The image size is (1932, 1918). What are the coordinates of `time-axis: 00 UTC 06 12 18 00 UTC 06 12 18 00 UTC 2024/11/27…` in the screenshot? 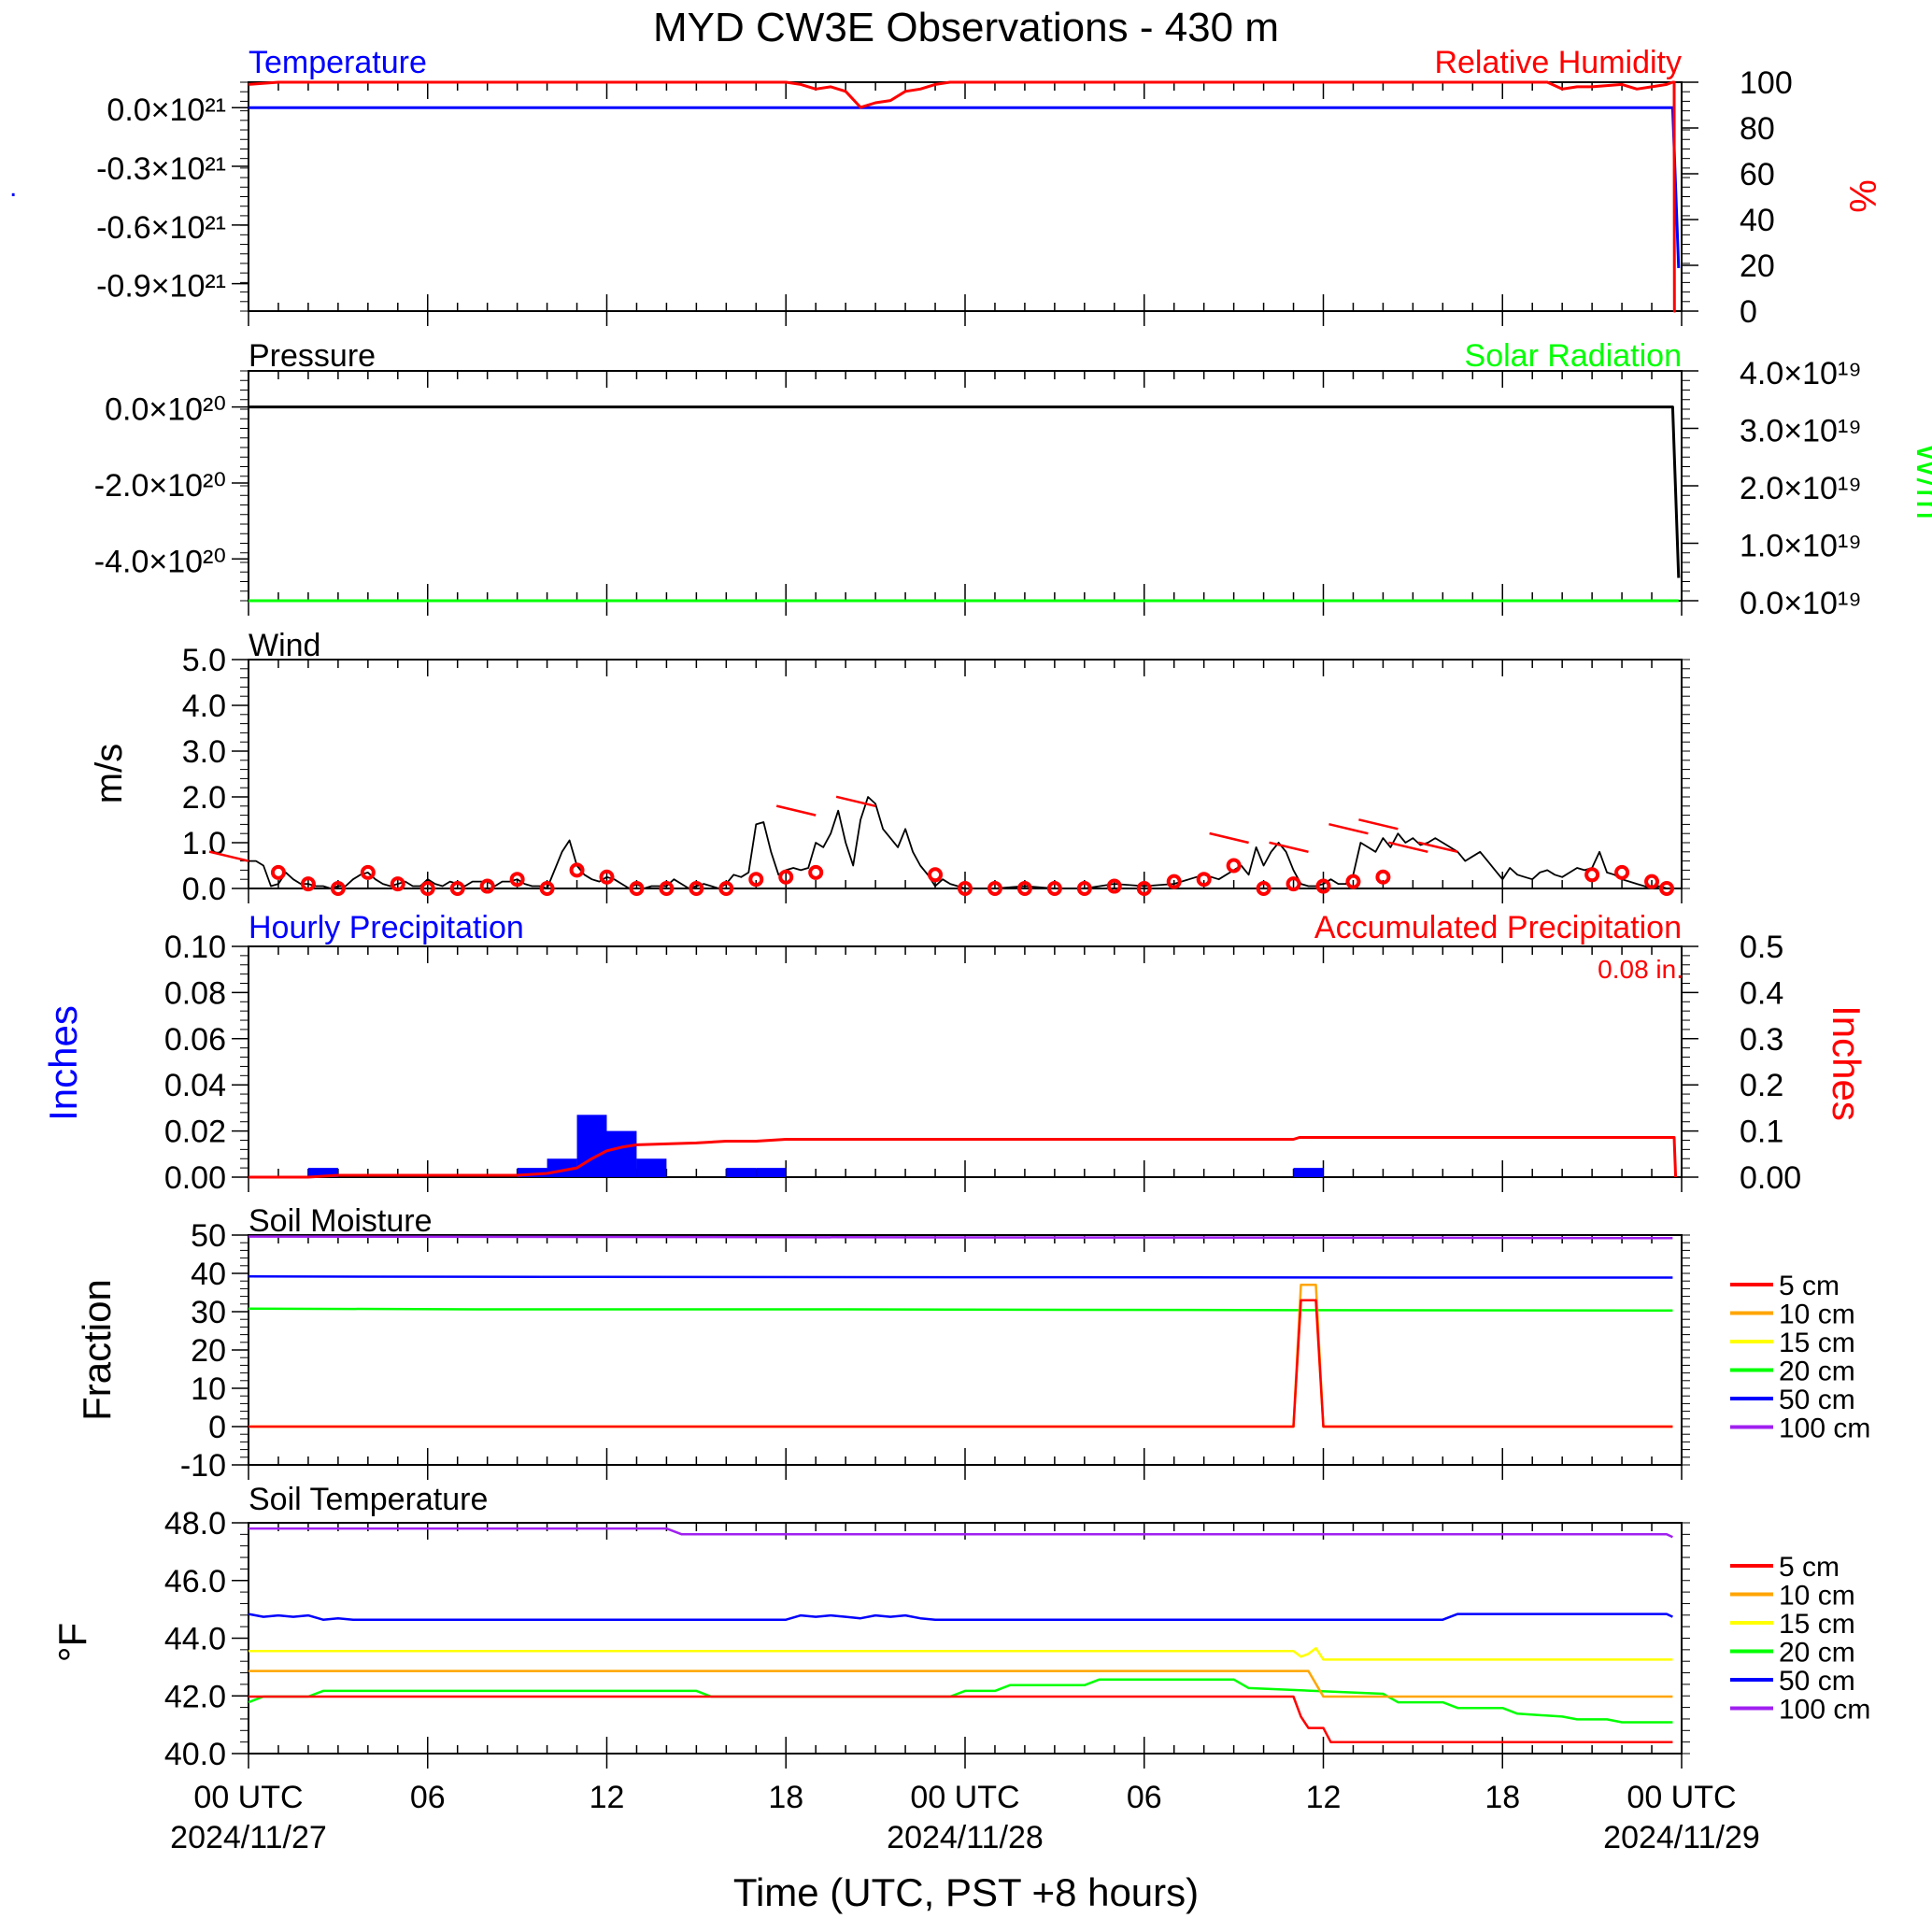 It's located at (965, 1818).